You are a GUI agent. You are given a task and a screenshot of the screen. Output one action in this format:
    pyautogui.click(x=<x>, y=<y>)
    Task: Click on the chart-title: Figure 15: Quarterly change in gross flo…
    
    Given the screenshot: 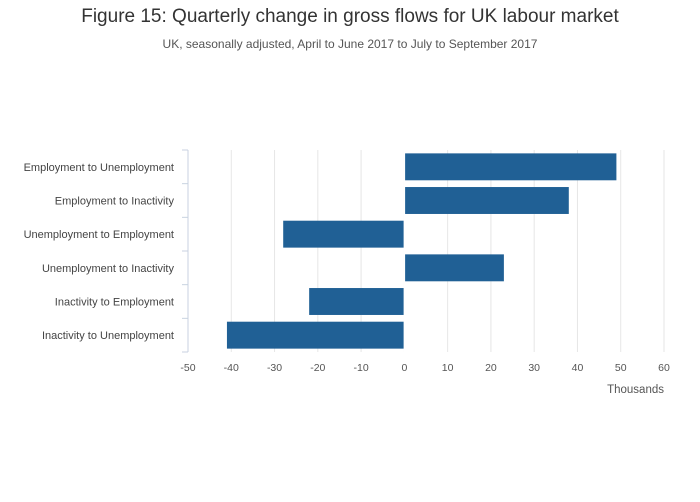 What is the action you would take?
    pyautogui.click(x=350, y=16)
    